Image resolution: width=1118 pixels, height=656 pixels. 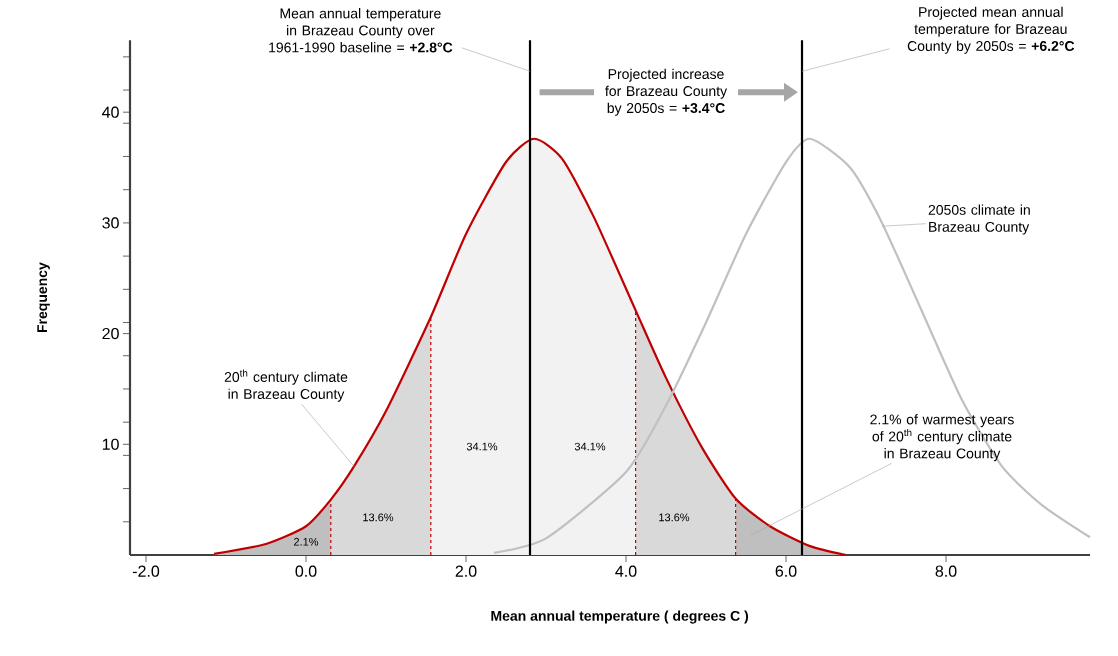 I want to click on annotation: 2050s climate in Brazeau County, so click(x=979, y=219).